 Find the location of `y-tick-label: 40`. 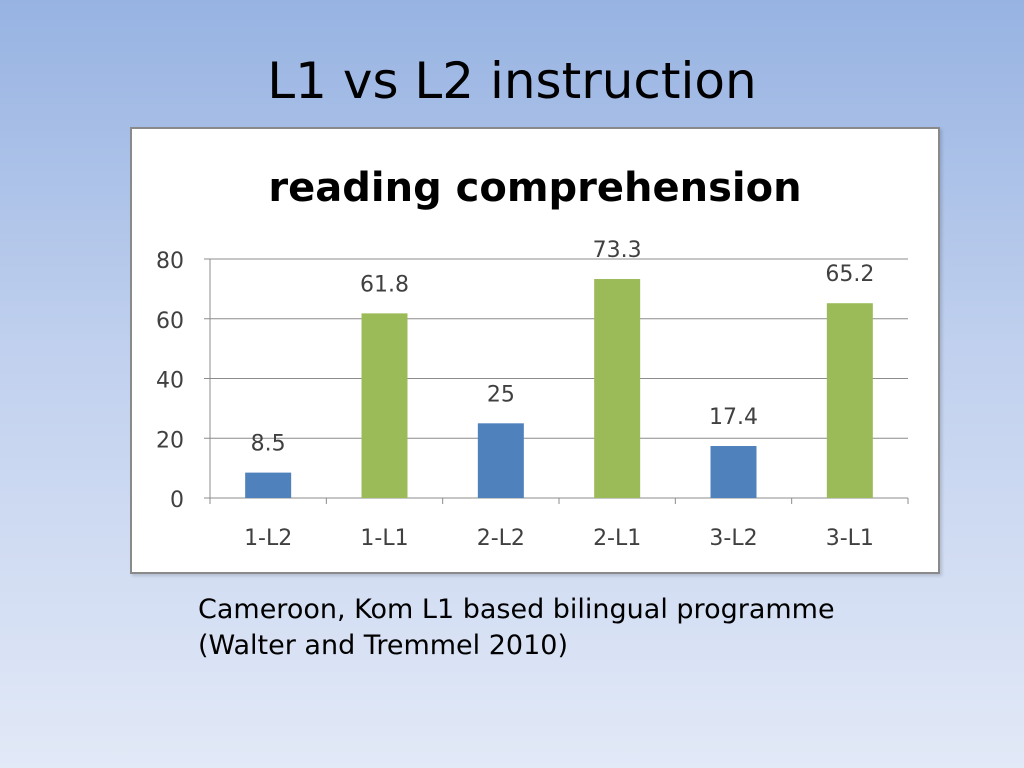

y-tick-label: 40 is located at coordinates (170, 381).